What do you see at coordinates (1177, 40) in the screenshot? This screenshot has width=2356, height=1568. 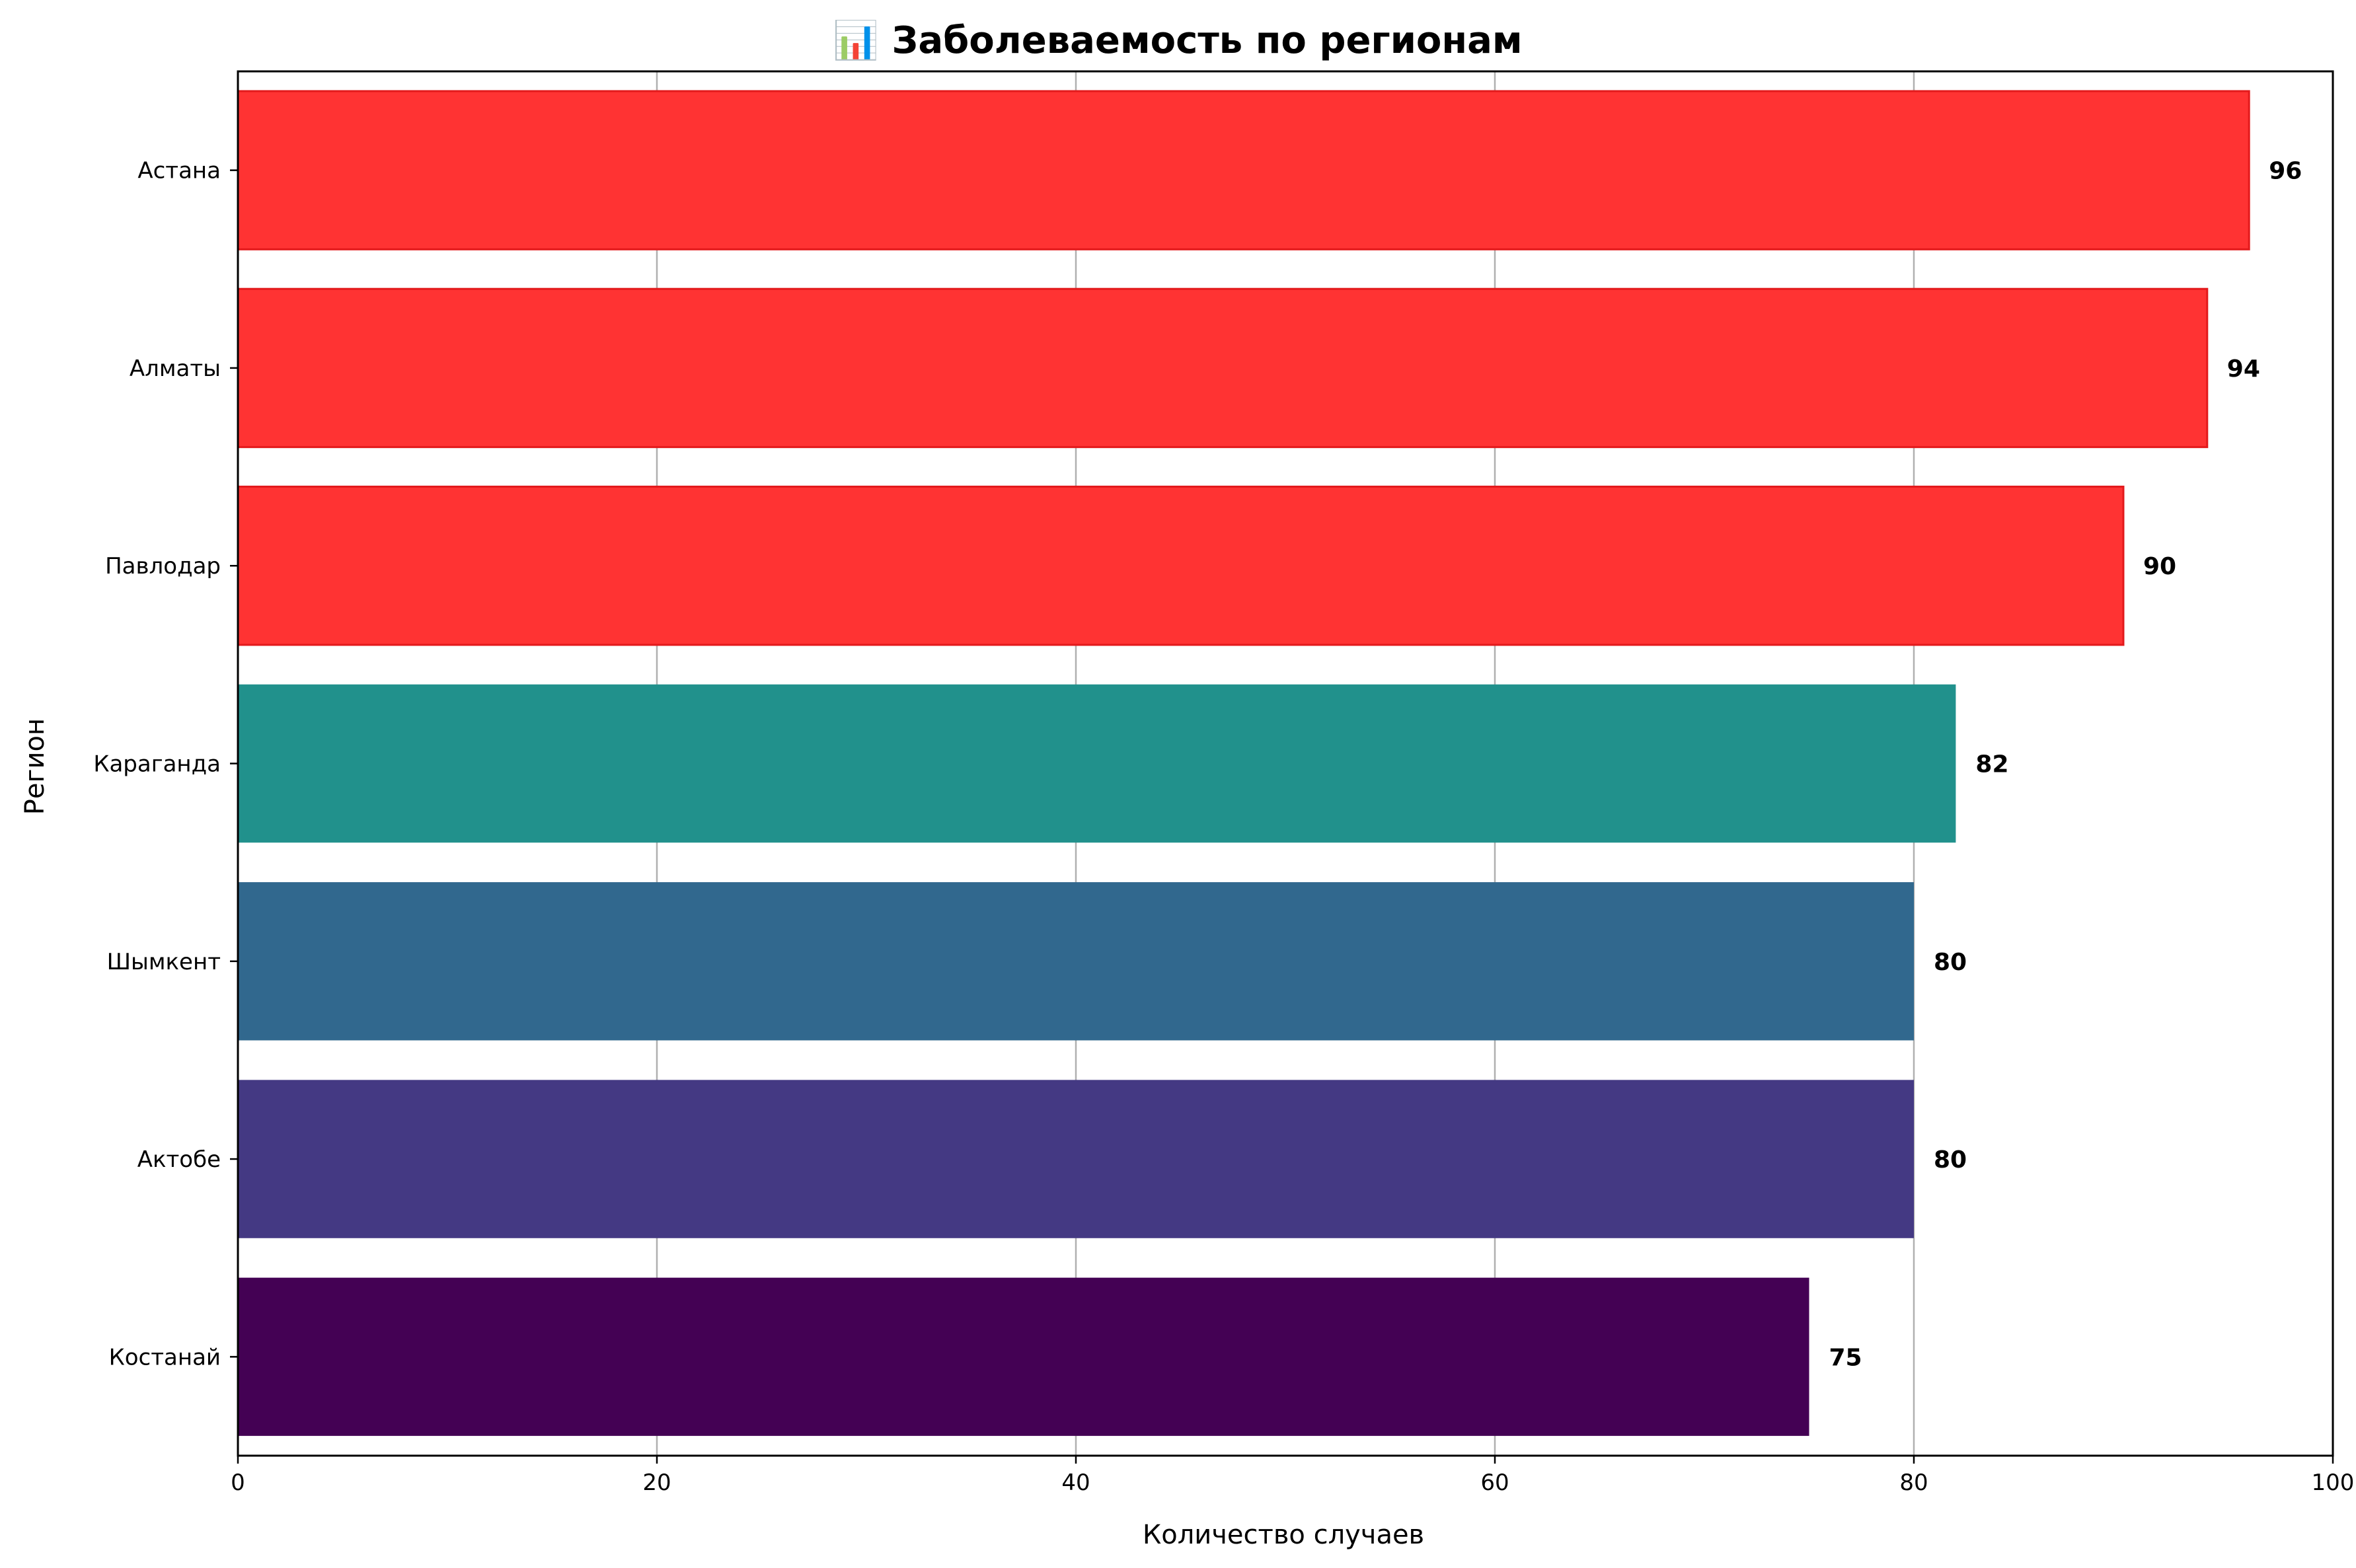 I see `chart-title: 📊 Заболеваемость по регионам` at bounding box center [1177, 40].